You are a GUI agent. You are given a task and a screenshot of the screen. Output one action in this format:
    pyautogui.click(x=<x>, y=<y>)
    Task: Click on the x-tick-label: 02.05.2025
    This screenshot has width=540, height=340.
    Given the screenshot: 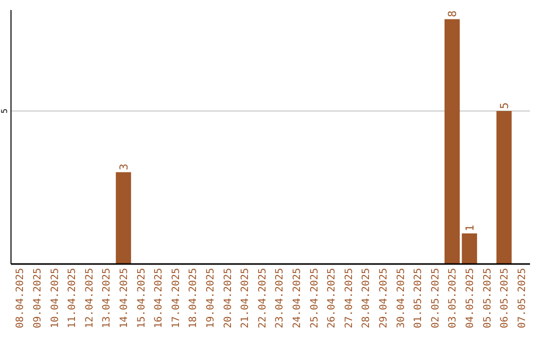 What is the action you would take?
    pyautogui.click(x=436, y=298)
    